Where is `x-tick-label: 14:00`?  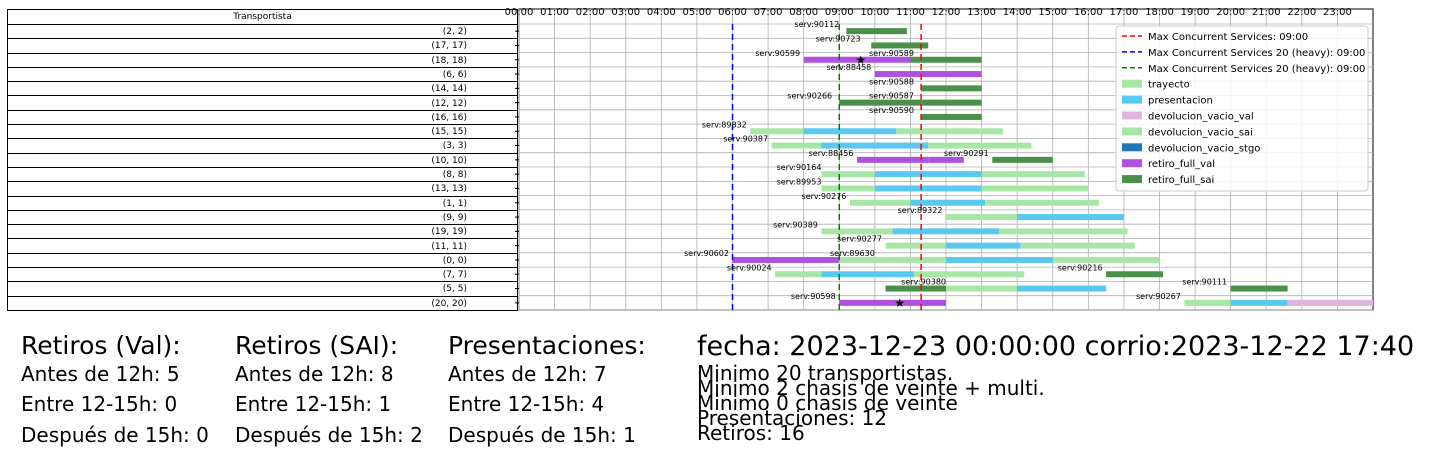
x-tick-label: 14:00 is located at coordinates (1017, 12).